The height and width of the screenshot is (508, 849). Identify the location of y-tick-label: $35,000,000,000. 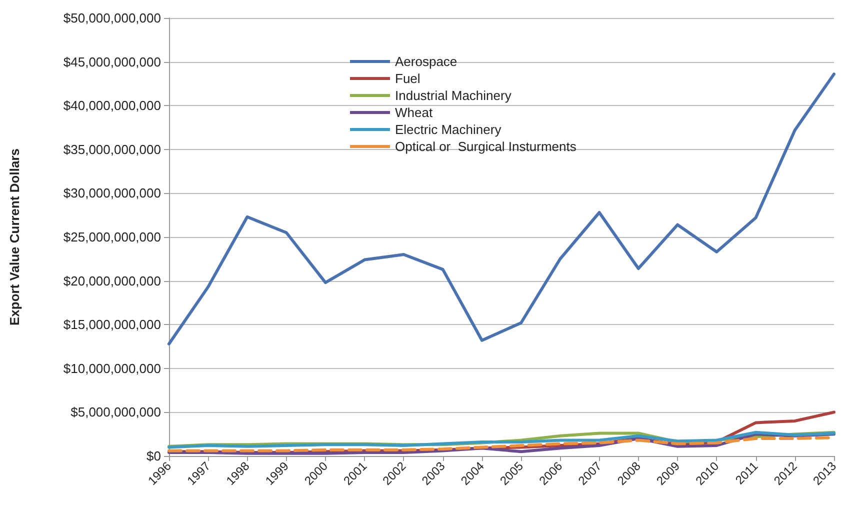
(112, 149).